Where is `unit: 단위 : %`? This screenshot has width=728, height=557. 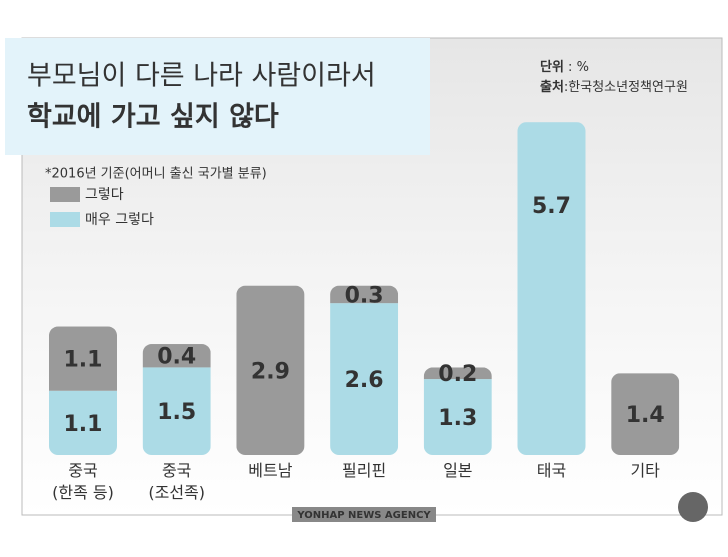 unit: 단위 : % is located at coordinates (564, 67).